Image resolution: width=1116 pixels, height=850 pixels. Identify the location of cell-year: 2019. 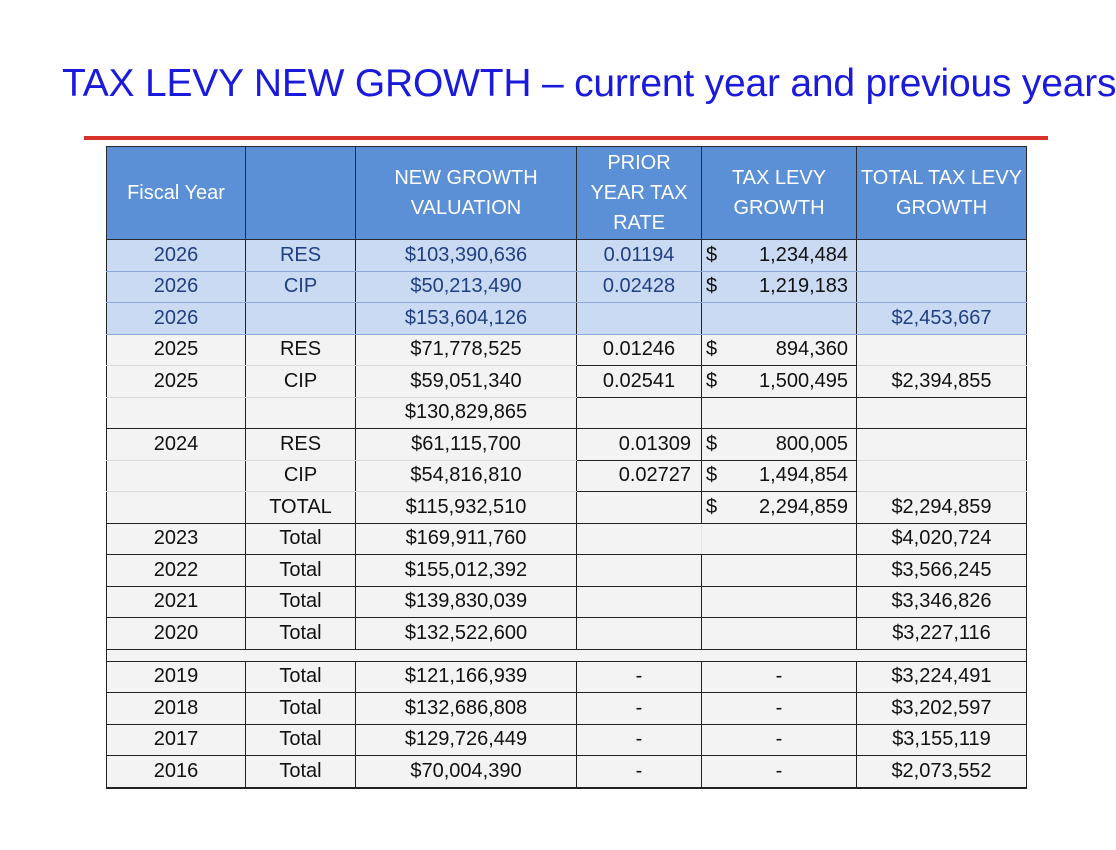
(176, 676).